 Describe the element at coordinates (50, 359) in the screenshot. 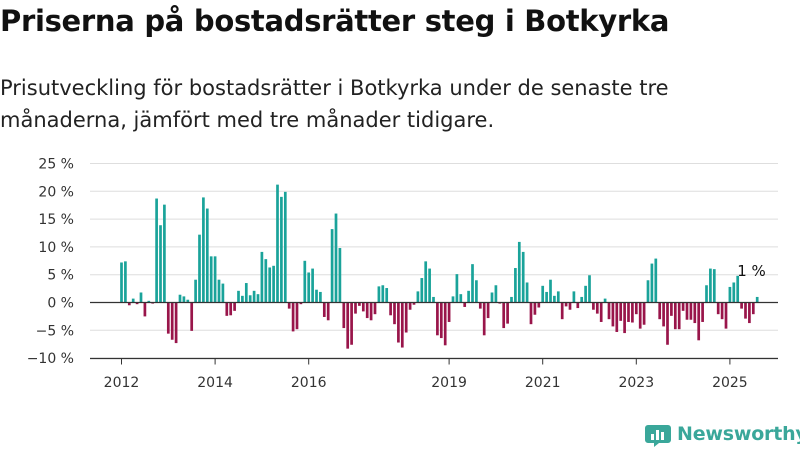

I see `y-tick-label: −10 %` at that location.